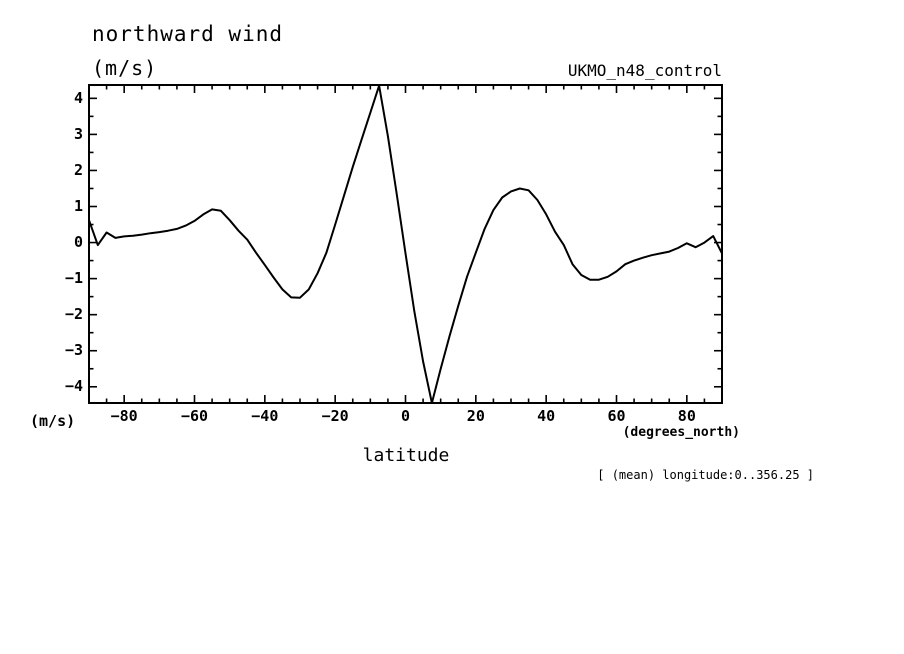  I want to click on y-axis-units-top: (m/s), so click(125, 68).